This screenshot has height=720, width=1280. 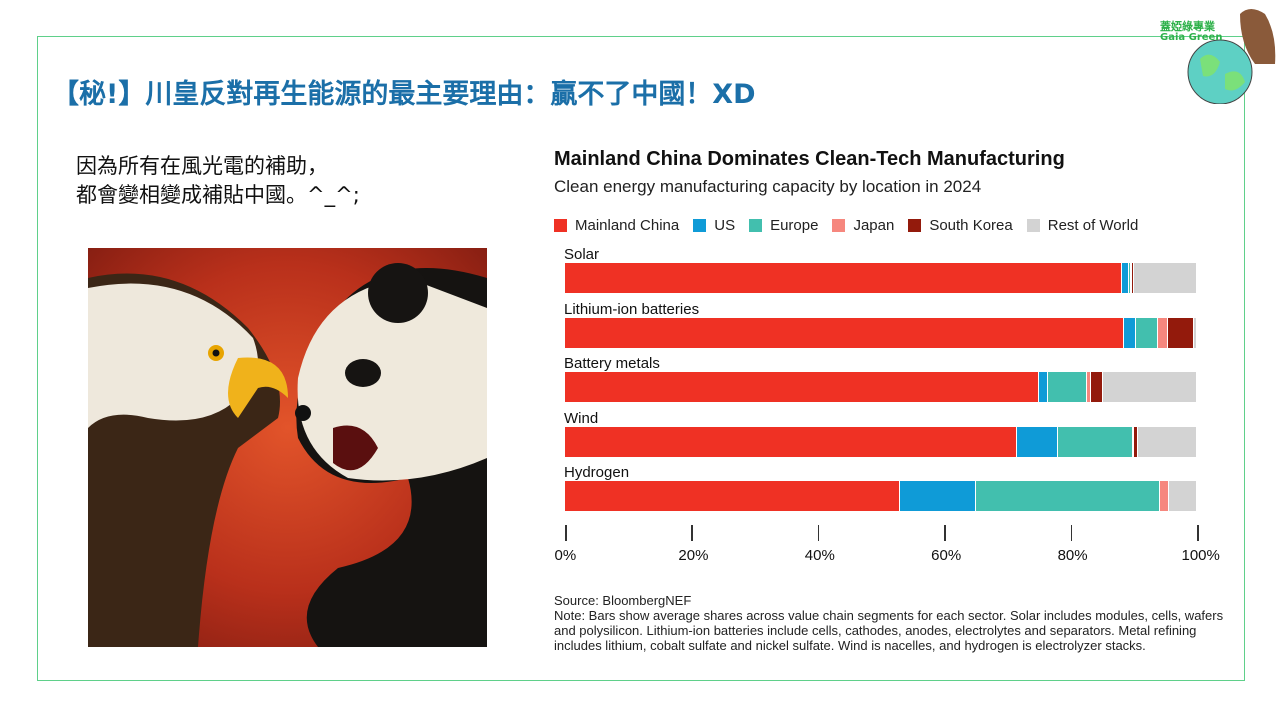 I want to click on legend-item: Mainland China, so click(x=616, y=225).